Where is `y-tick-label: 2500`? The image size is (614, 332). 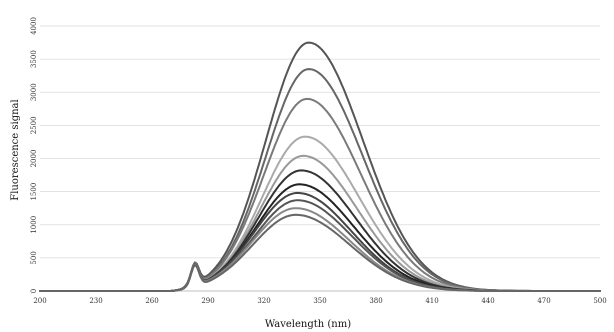 y-tick-label: 2500 is located at coordinates (34, 125).